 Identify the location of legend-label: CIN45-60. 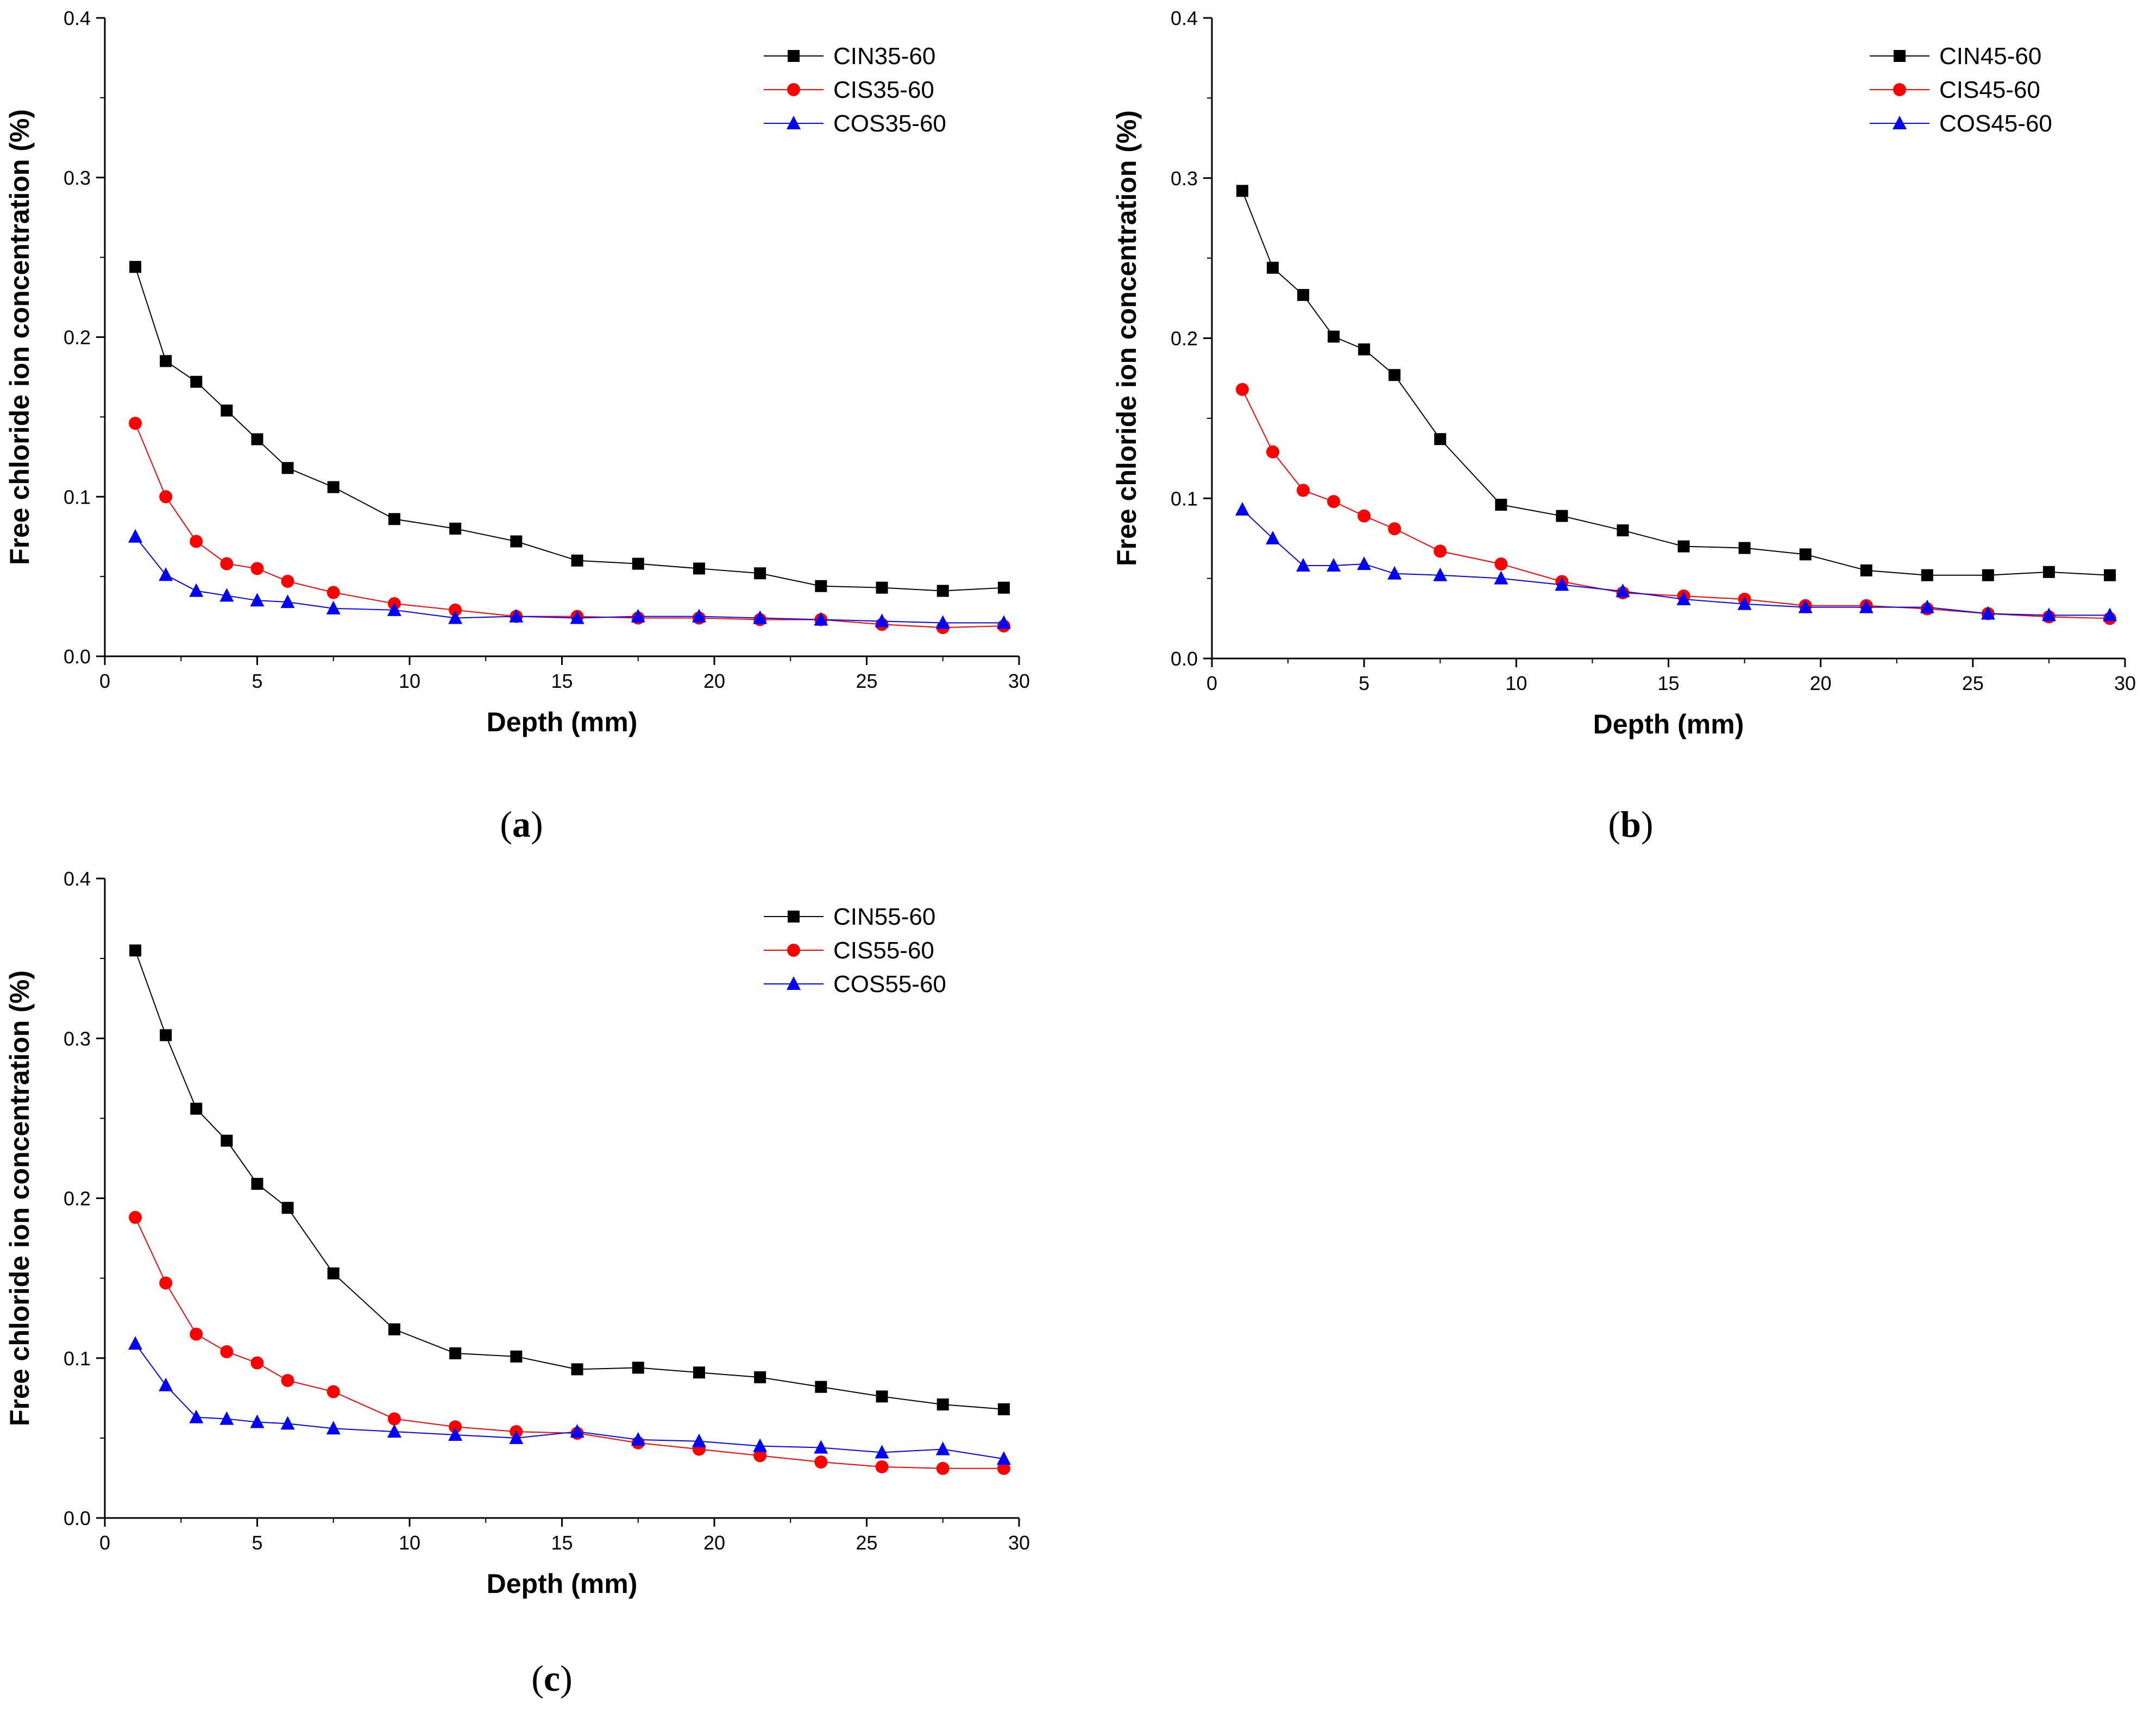
(1990, 56).